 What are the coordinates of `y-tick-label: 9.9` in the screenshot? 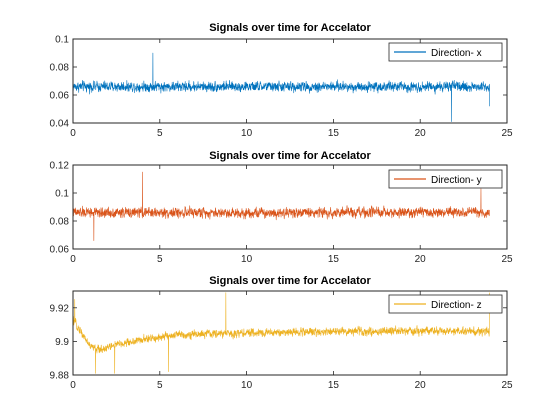 It's located at (62, 342).